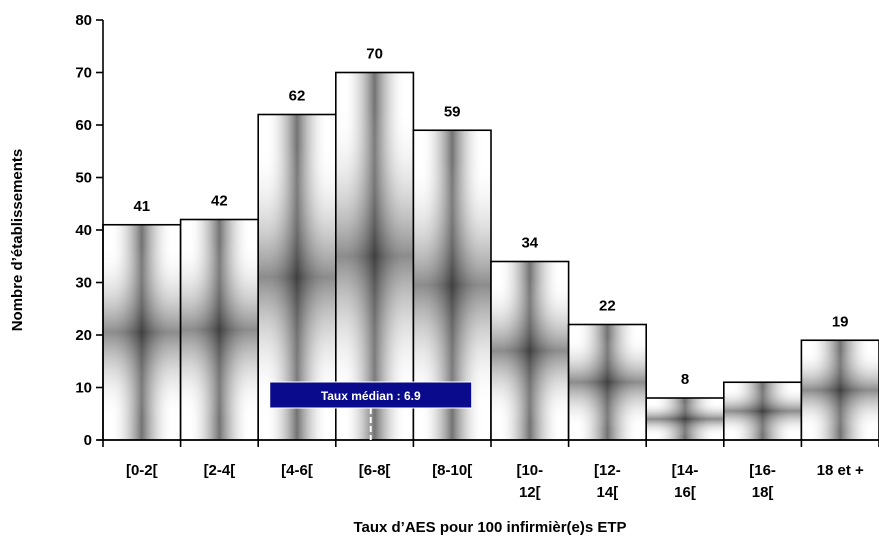 This screenshot has width=879, height=556. I want to click on median-box, so click(371, 395).